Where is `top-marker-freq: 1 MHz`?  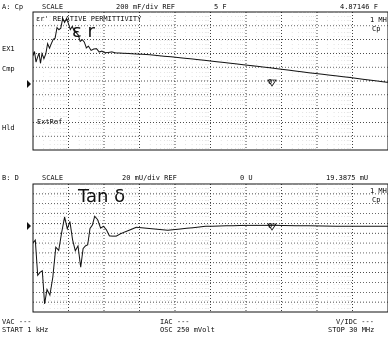 top-marker-freq: 1 MHz is located at coordinates (379, 20).